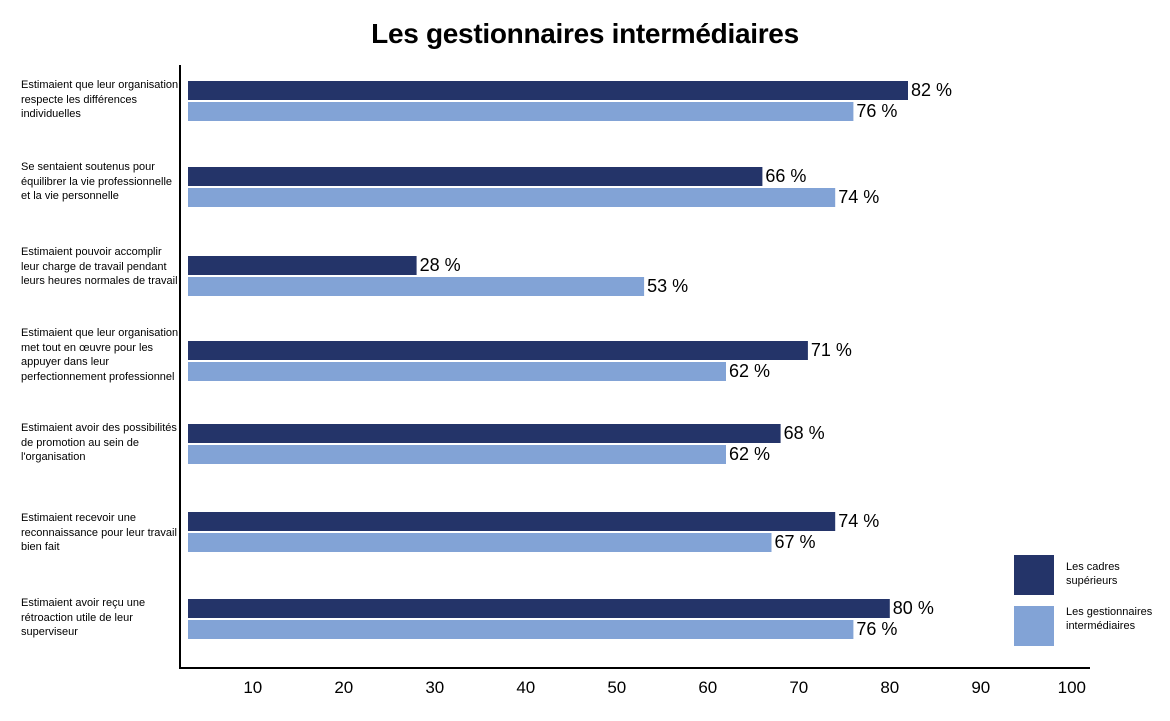  What do you see at coordinates (252, 687) in the screenshot?
I see `x-tick-label: 10` at bounding box center [252, 687].